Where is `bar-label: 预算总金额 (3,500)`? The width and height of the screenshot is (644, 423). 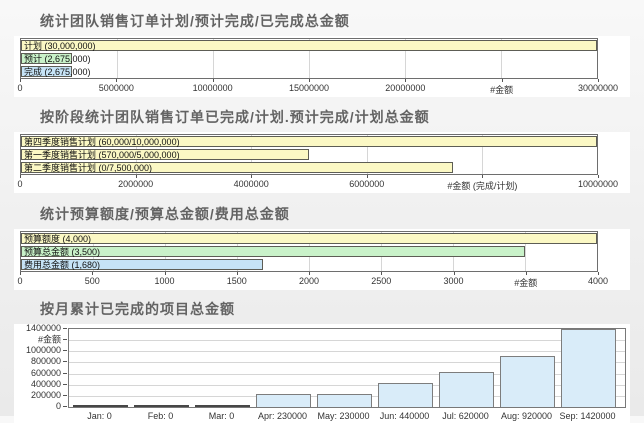 bar-label: 预算总金额 (3,500) is located at coordinates (62, 251).